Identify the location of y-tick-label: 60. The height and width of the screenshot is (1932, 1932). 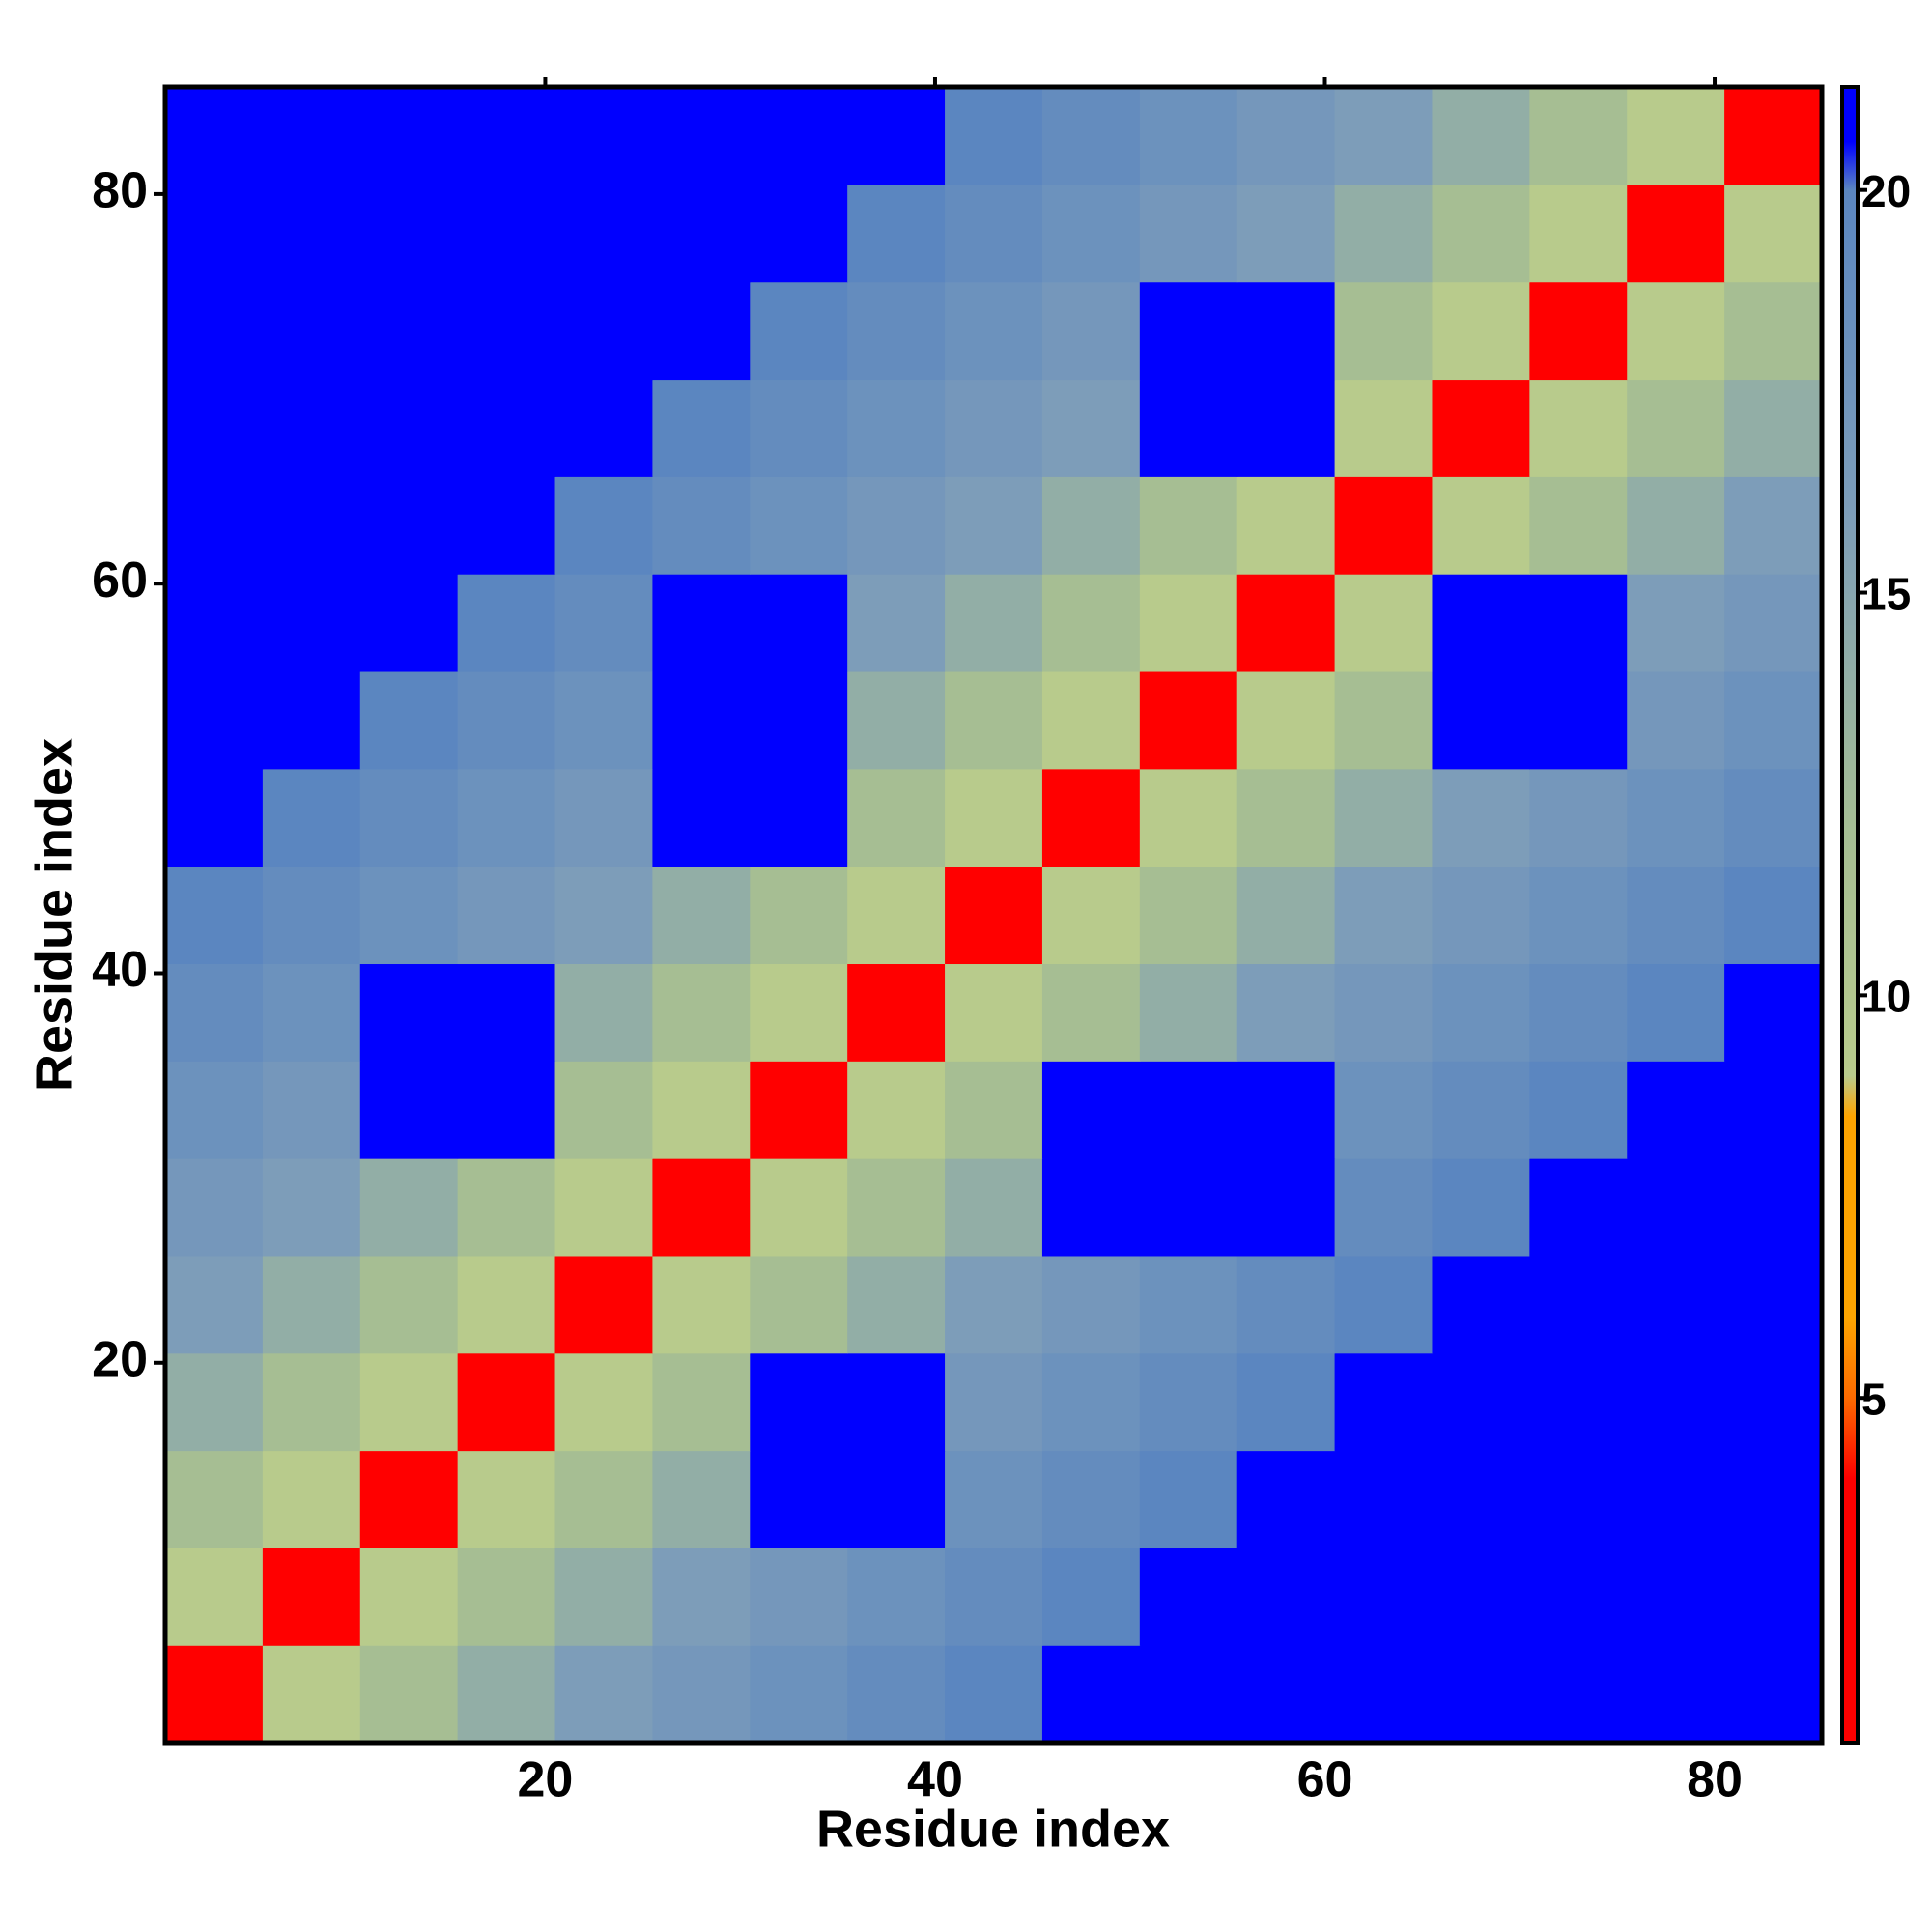
(120, 581).